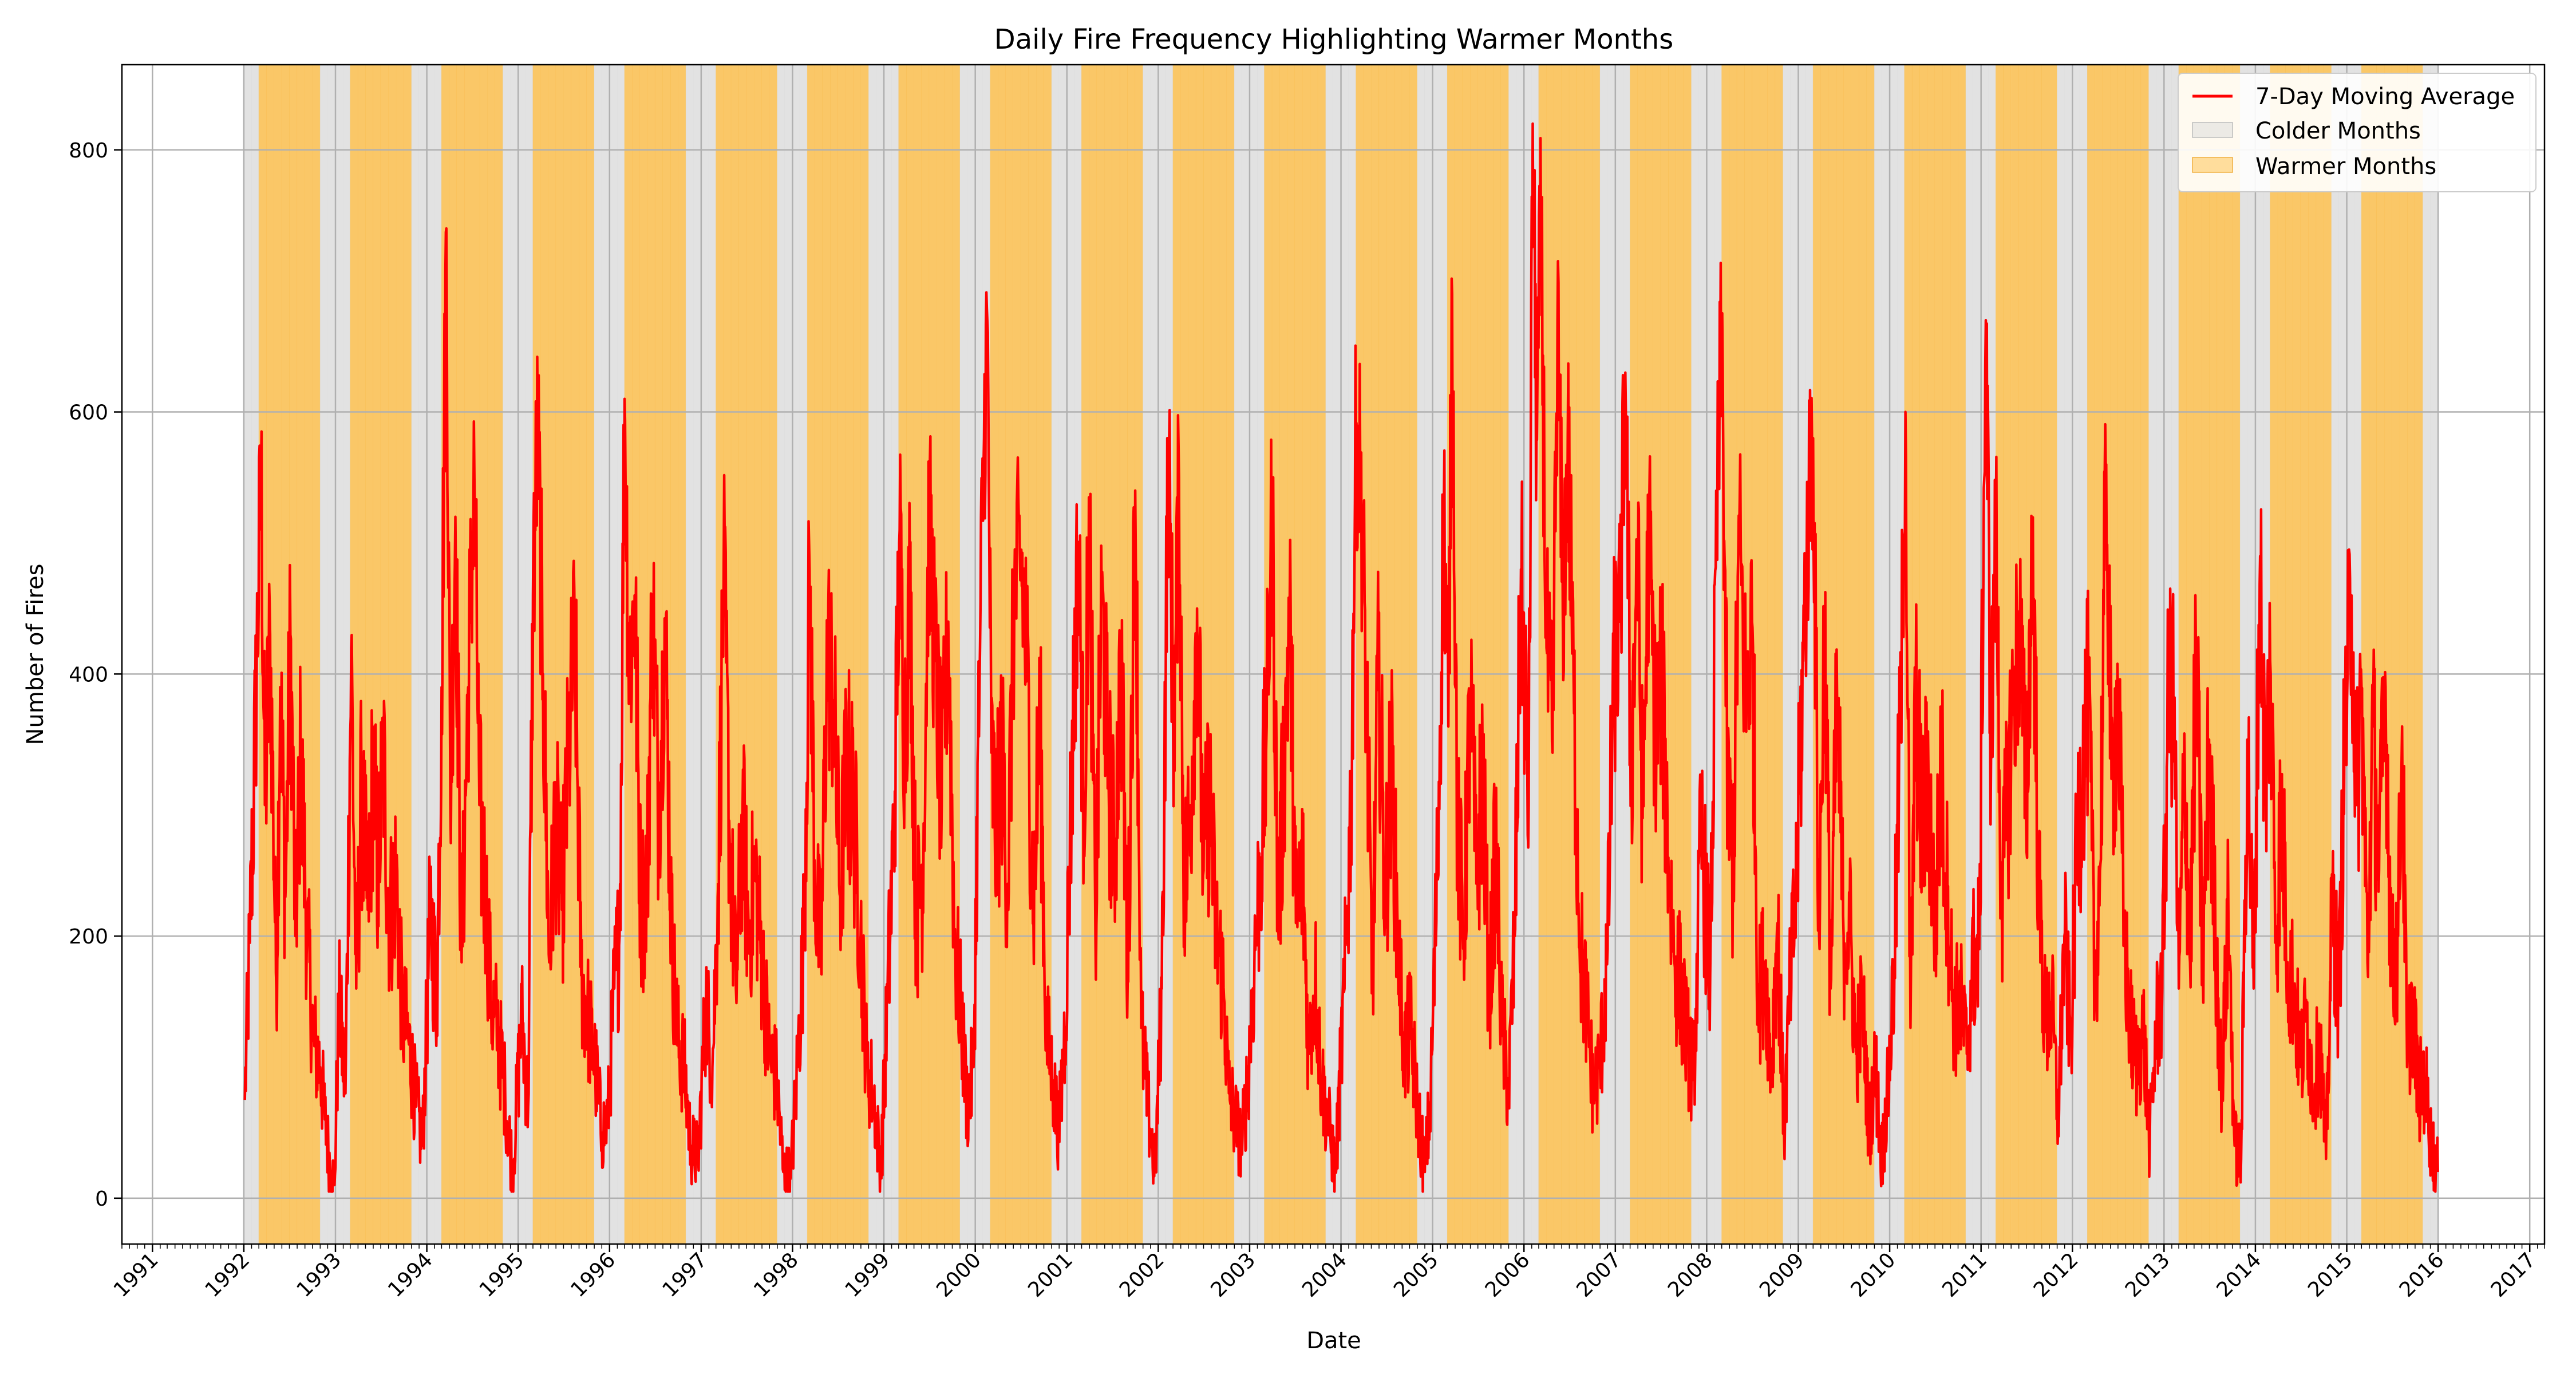  I want to click on x-tick-label-2014: 2014, so click(2239, 1275).